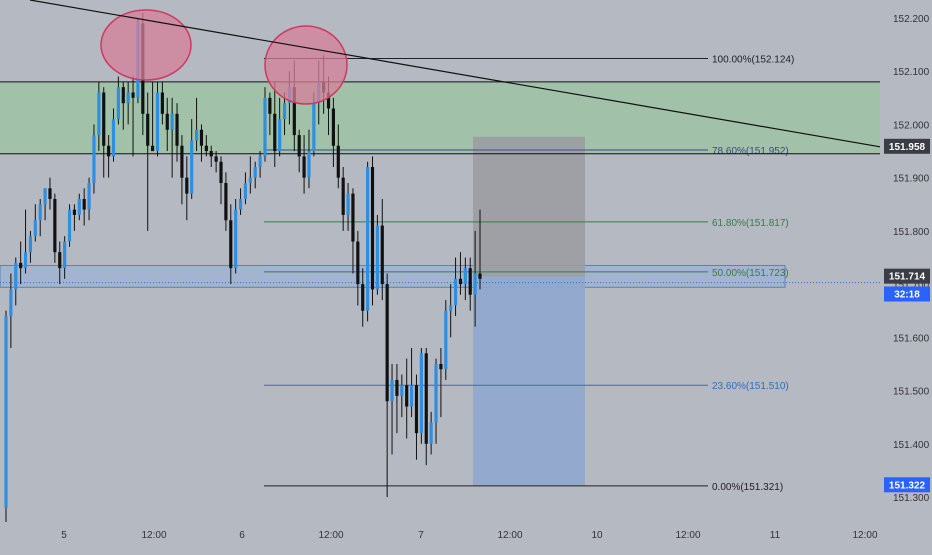 This screenshot has height=555, width=932. Describe the element at coordinates (242, 535) in the screenshot. I see `x-tick-label: 6` at that location.